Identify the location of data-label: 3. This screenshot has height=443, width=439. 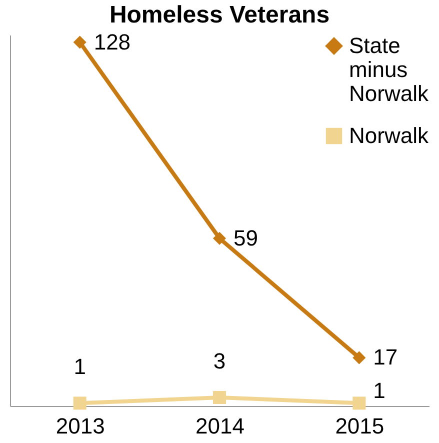
(219, 361).